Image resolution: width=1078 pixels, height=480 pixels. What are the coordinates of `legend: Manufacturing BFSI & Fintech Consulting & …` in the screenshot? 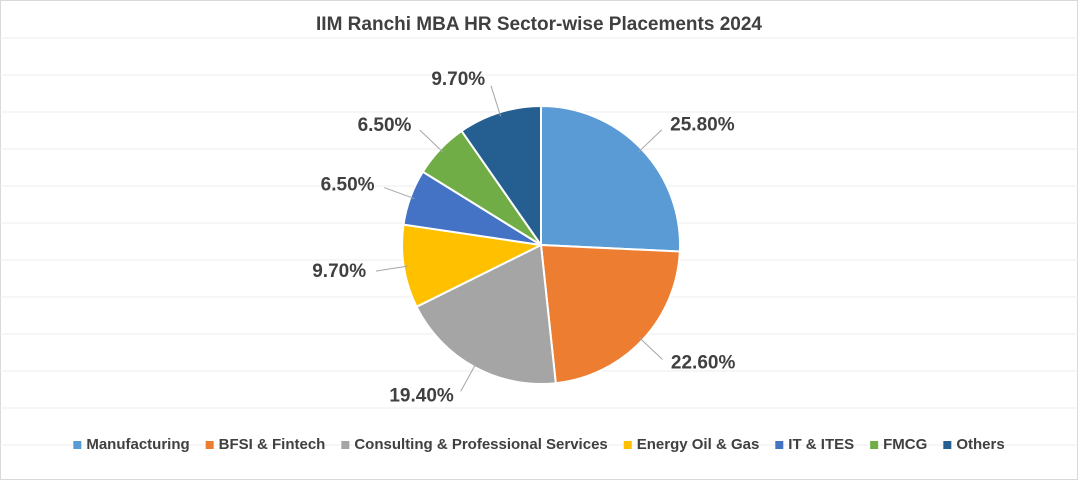 It's located at (539, 444).